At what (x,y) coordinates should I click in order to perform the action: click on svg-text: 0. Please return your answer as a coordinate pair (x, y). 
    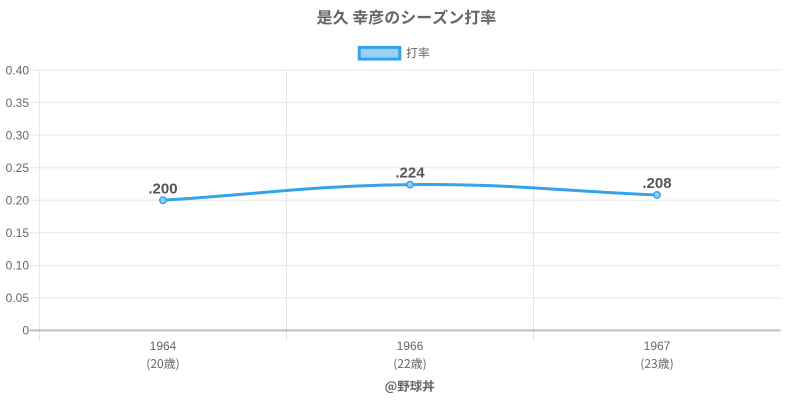
    Looking at the image, I should click on (25, 331).